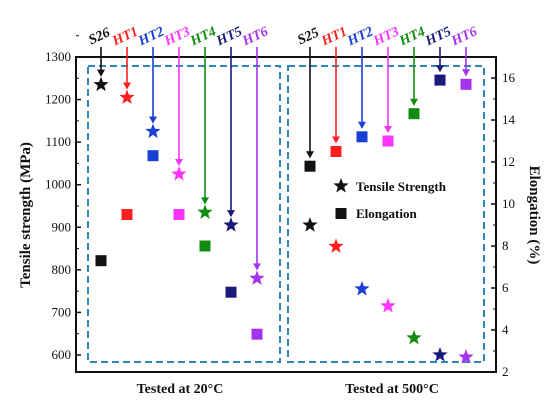 The image size is (550, 411). Describe the element at coordinates (62, 226) in the screenshot. I see `y-tick-label: 900` at that location.